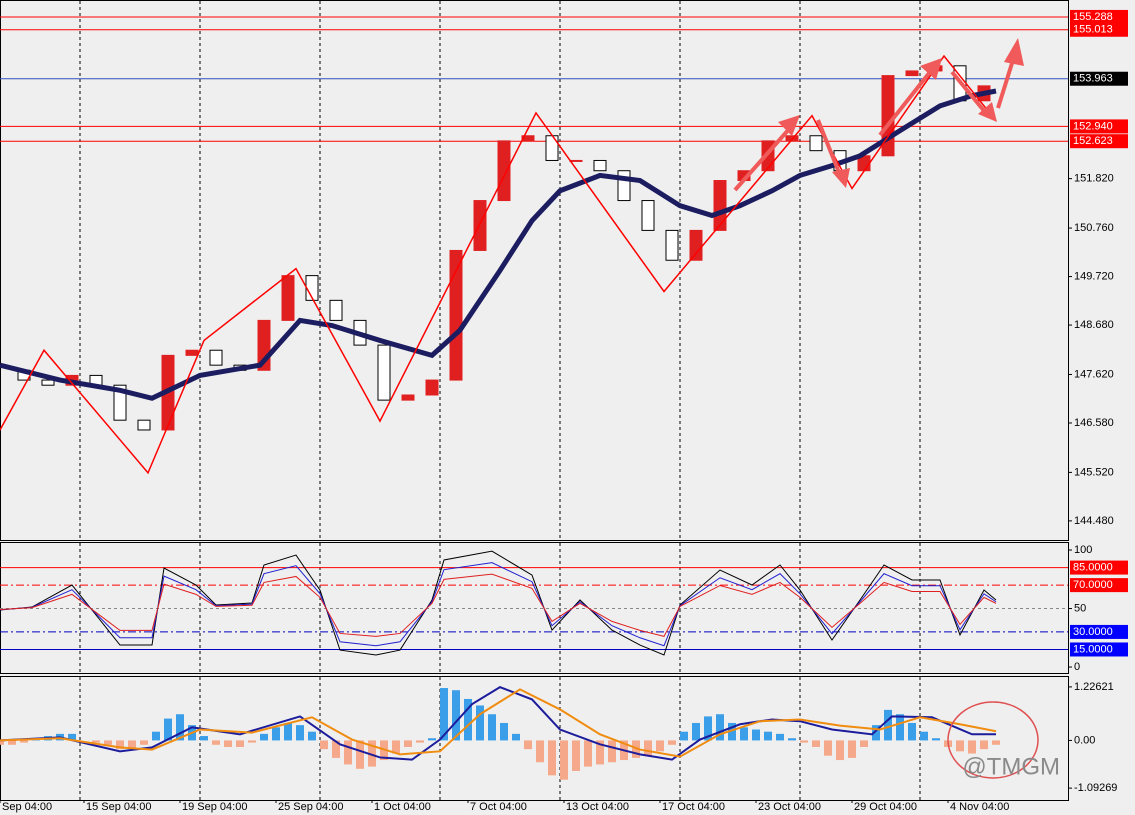 The height and width of the screenshot is (815, 1135). What do you see at coordinates (885, 807) in the screenshot?
I see `x-tick-label: 29 Oct 04:00` at bounding box center [885, 807].